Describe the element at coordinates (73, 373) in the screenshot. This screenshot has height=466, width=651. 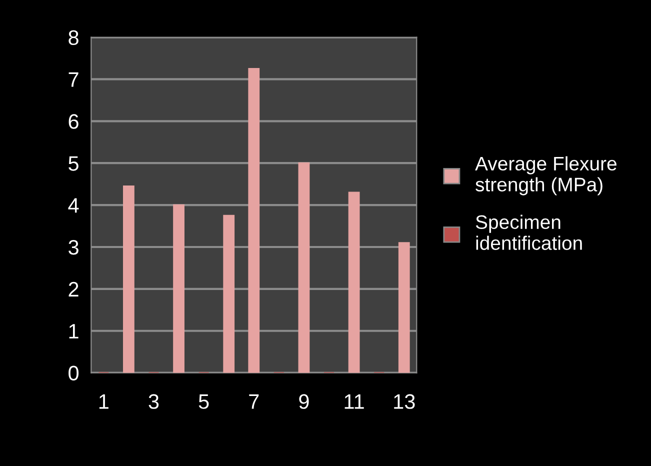
I see `y-tick-label: 0` at that location.